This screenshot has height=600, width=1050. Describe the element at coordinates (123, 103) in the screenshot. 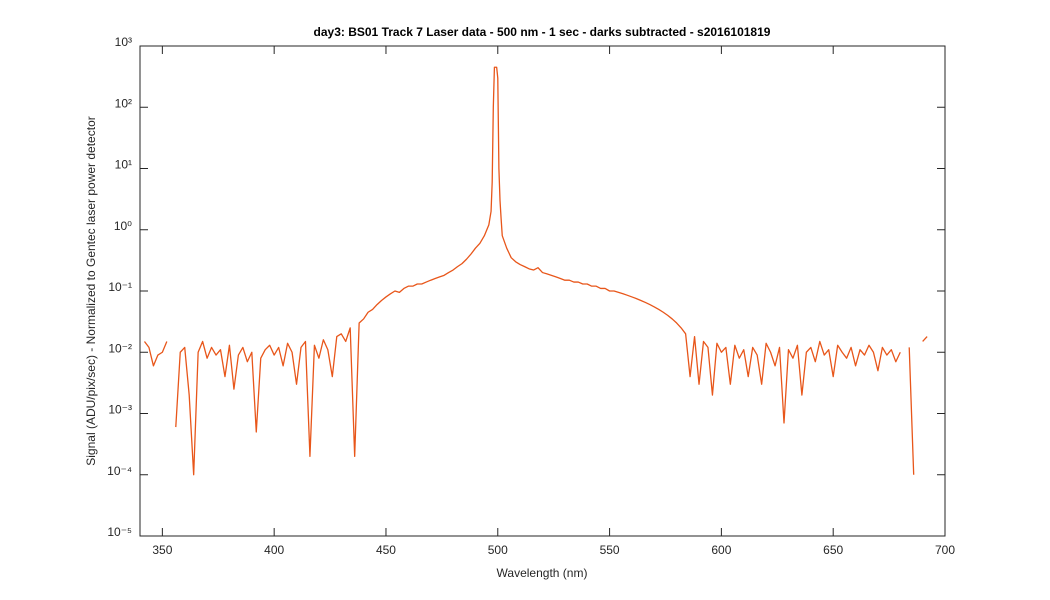

I see `y-tick-label: 10²` at that location.